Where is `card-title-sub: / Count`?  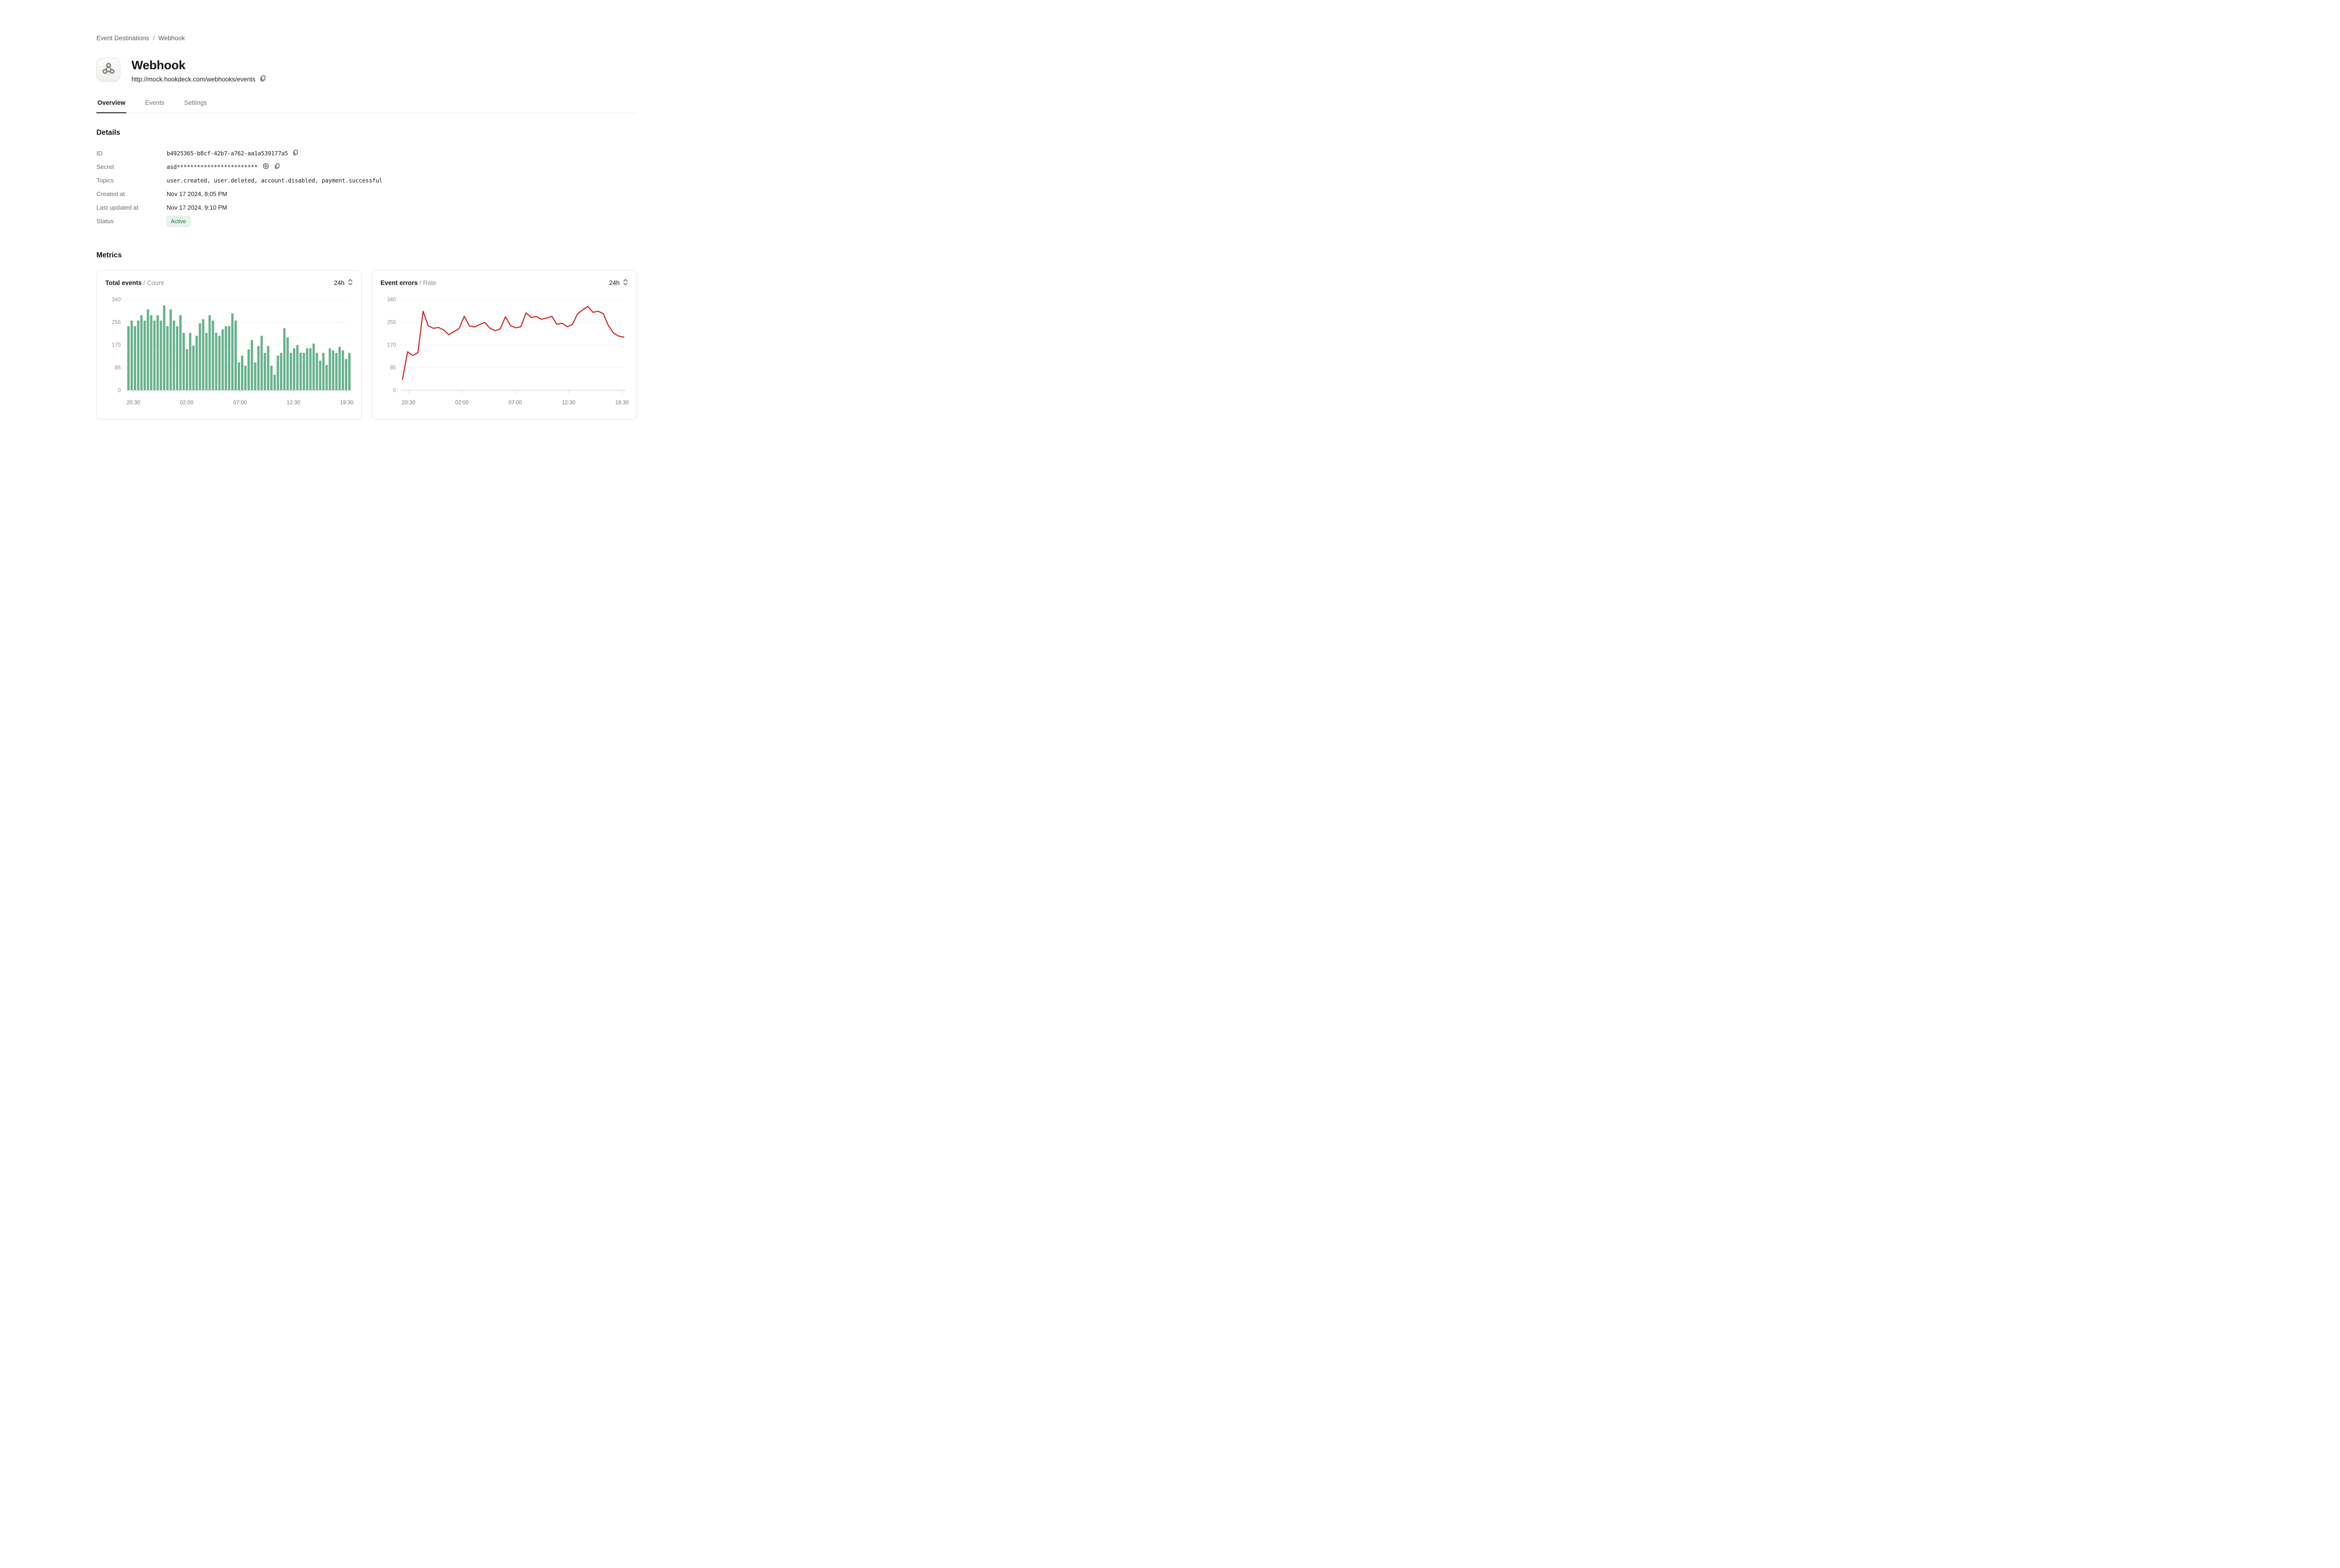
card-title-sub: / Count is located at coordinates (153, 282).